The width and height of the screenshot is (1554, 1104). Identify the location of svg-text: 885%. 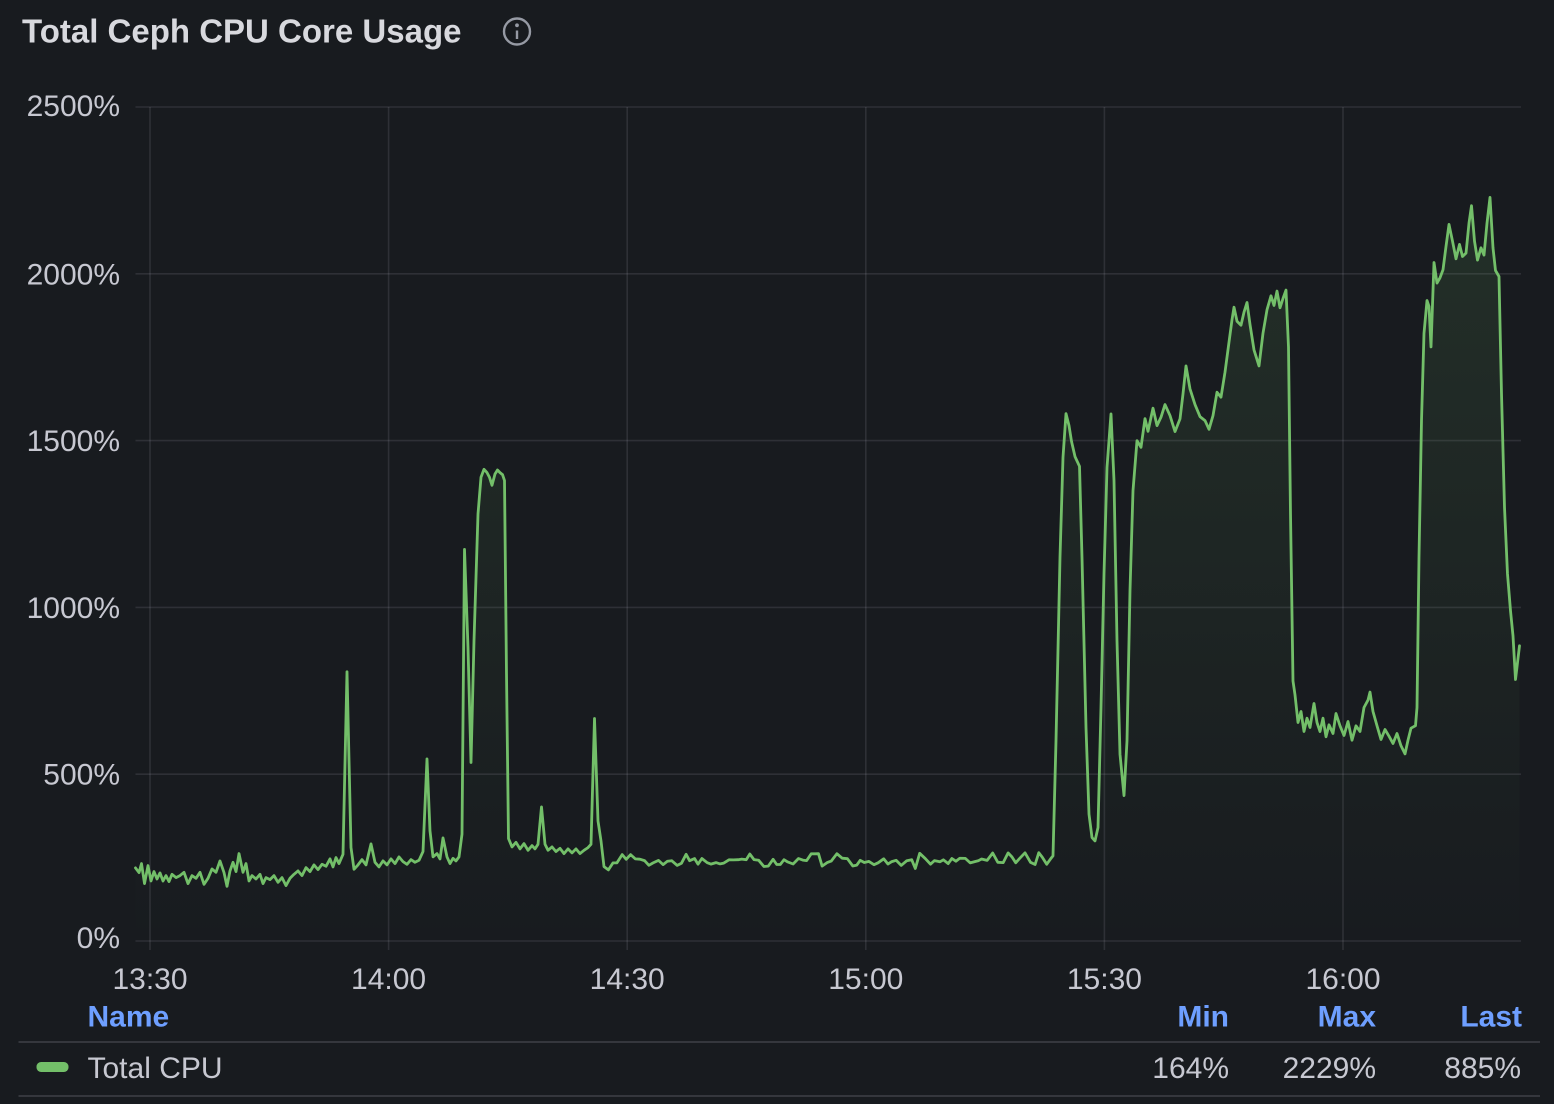
(1482, 1068).